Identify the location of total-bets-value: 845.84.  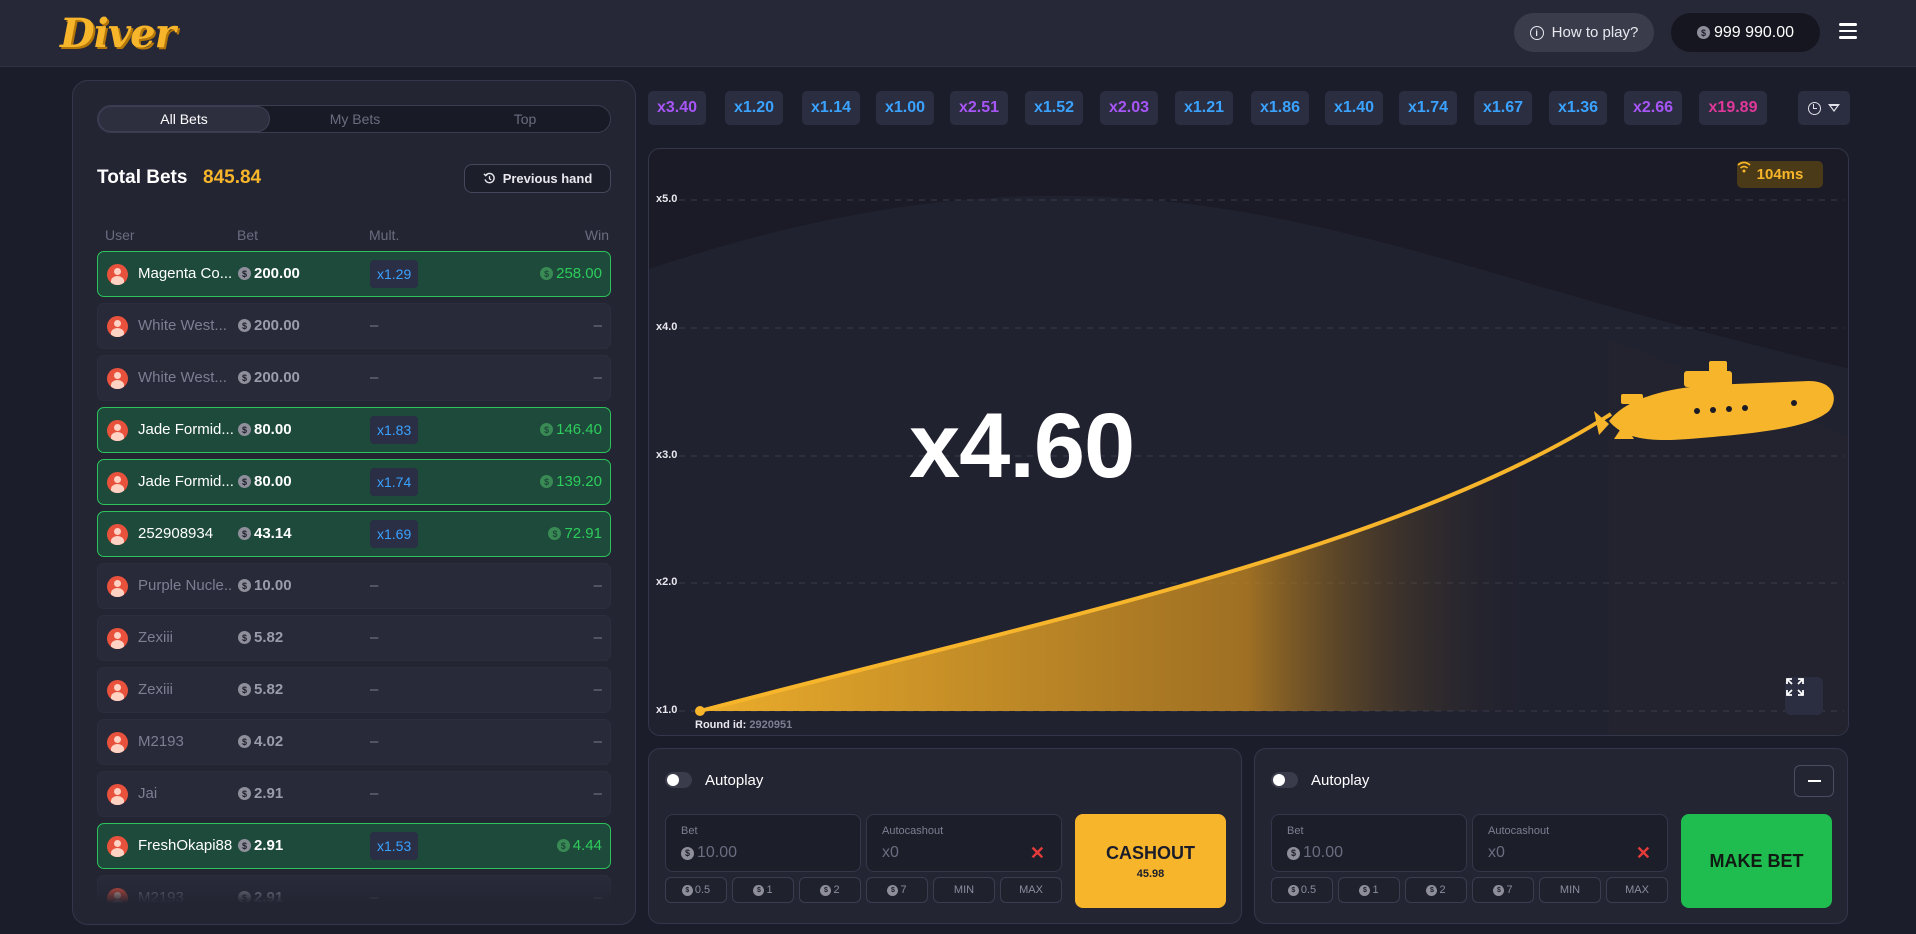
(232, 177).